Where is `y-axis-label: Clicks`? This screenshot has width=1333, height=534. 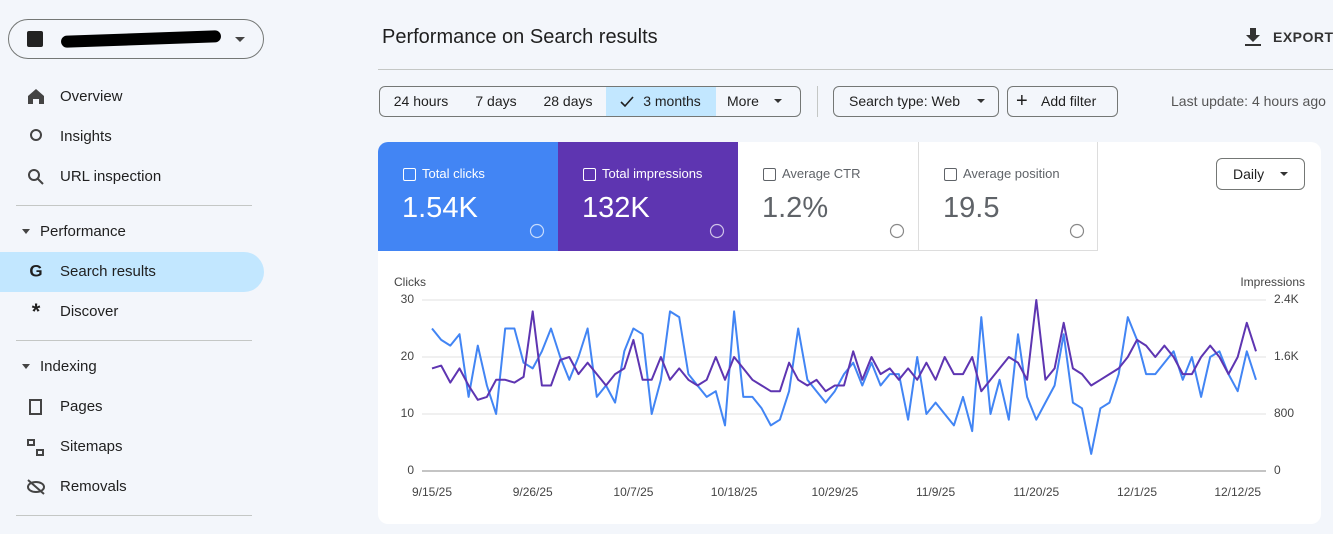
y-axis-label: Clicks is located at coordinates (410, 282).